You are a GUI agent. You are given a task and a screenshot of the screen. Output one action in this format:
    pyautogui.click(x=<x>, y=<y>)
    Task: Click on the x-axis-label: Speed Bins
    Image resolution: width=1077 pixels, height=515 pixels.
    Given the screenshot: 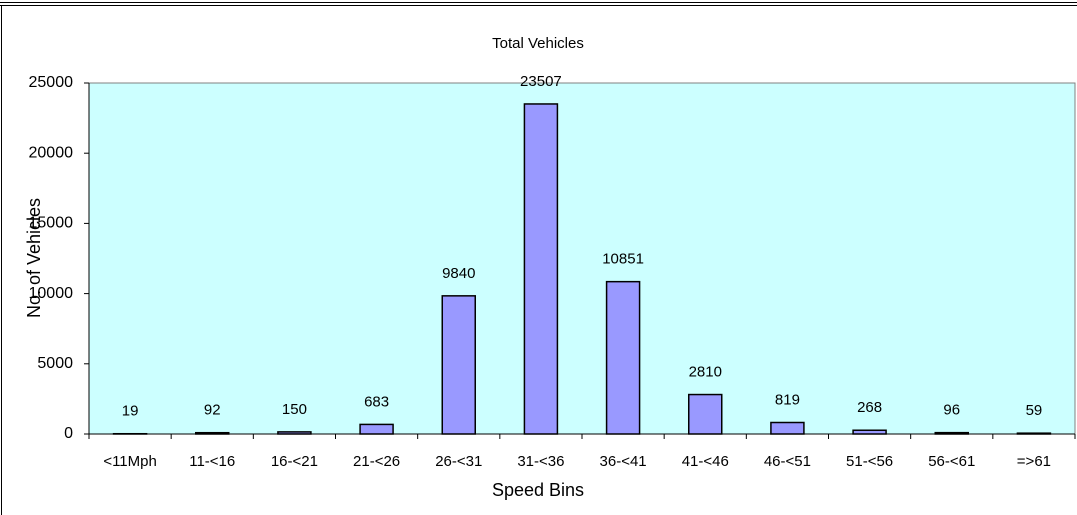 What is the action you would take?
    pyautogui.click(x=538, y=490)
    